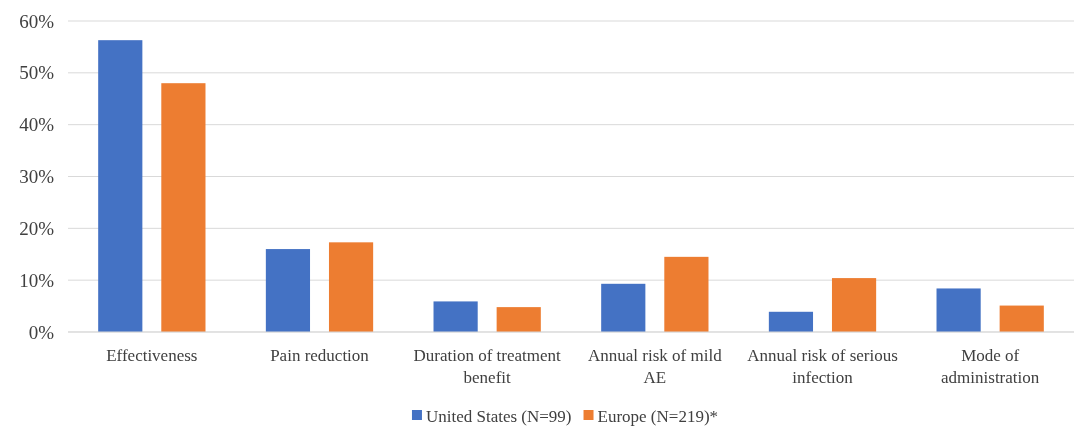  Describe the element at coordinates (37, 73) in the screenshot. I see `y-tick-label: 50%` at that location.